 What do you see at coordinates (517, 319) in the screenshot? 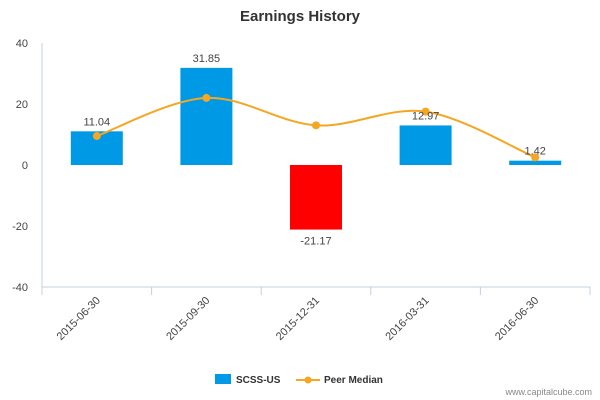
I see `x-tick-label: 2016-06-30` at bounding box center [517, 319].